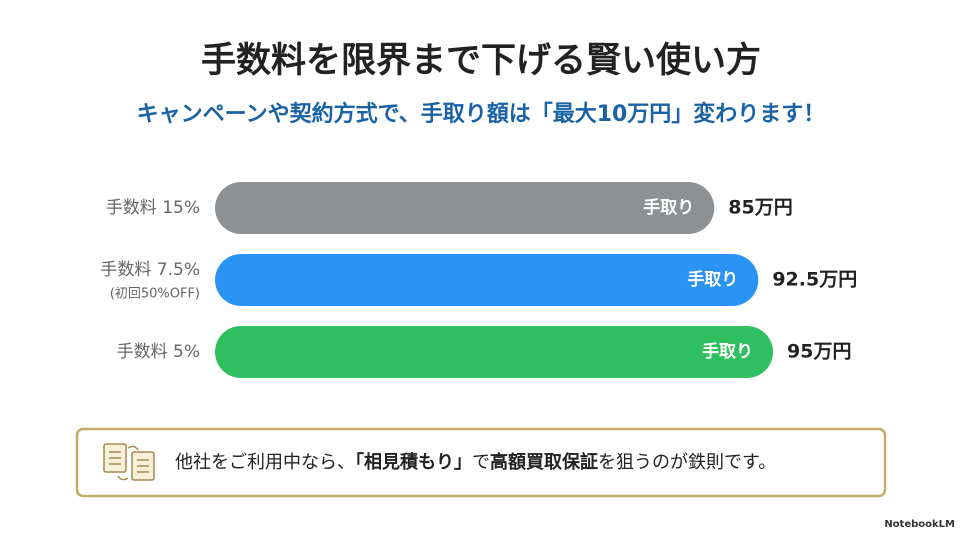 This screenshot has width=963, height=537. Describe the element at coordinates (153, 208) in the screenshot. I see `category-label: 手数料 15%` at that location.